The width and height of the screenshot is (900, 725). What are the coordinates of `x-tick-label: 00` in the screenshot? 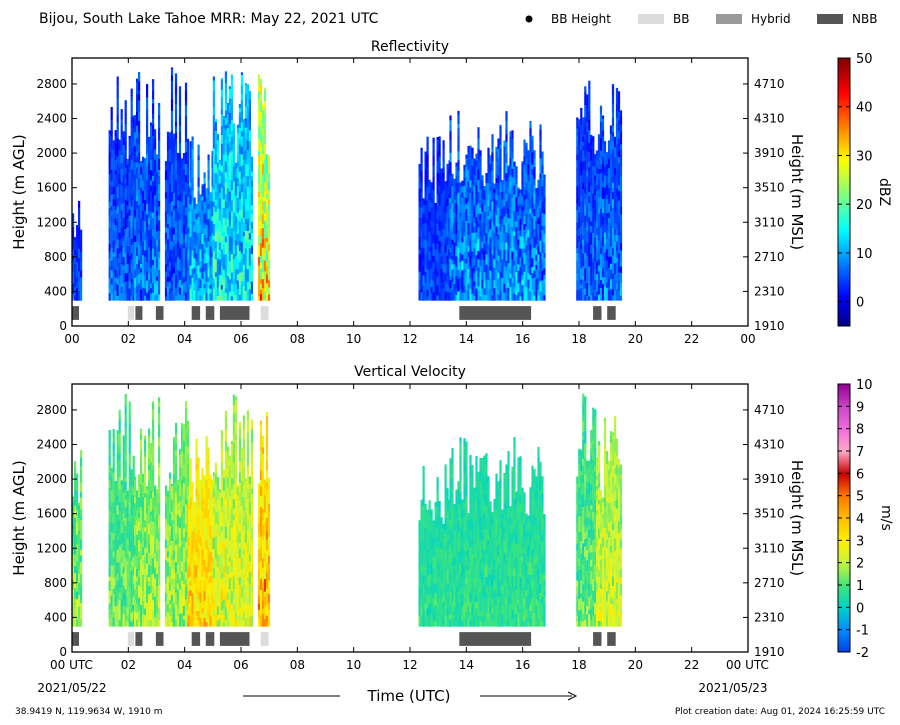 It's located at (747, 339).